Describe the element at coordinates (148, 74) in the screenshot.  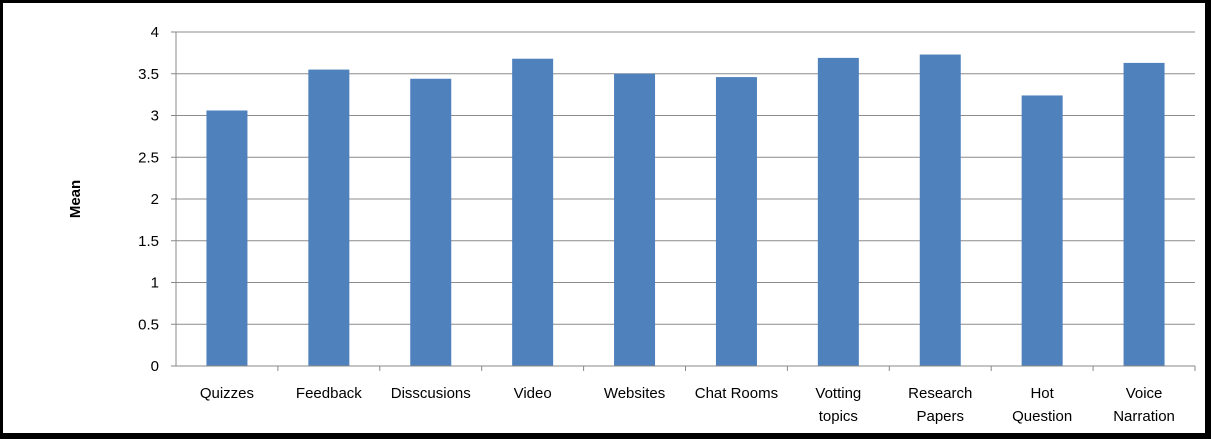
I see `y-tick-label: 3.5` at that location.